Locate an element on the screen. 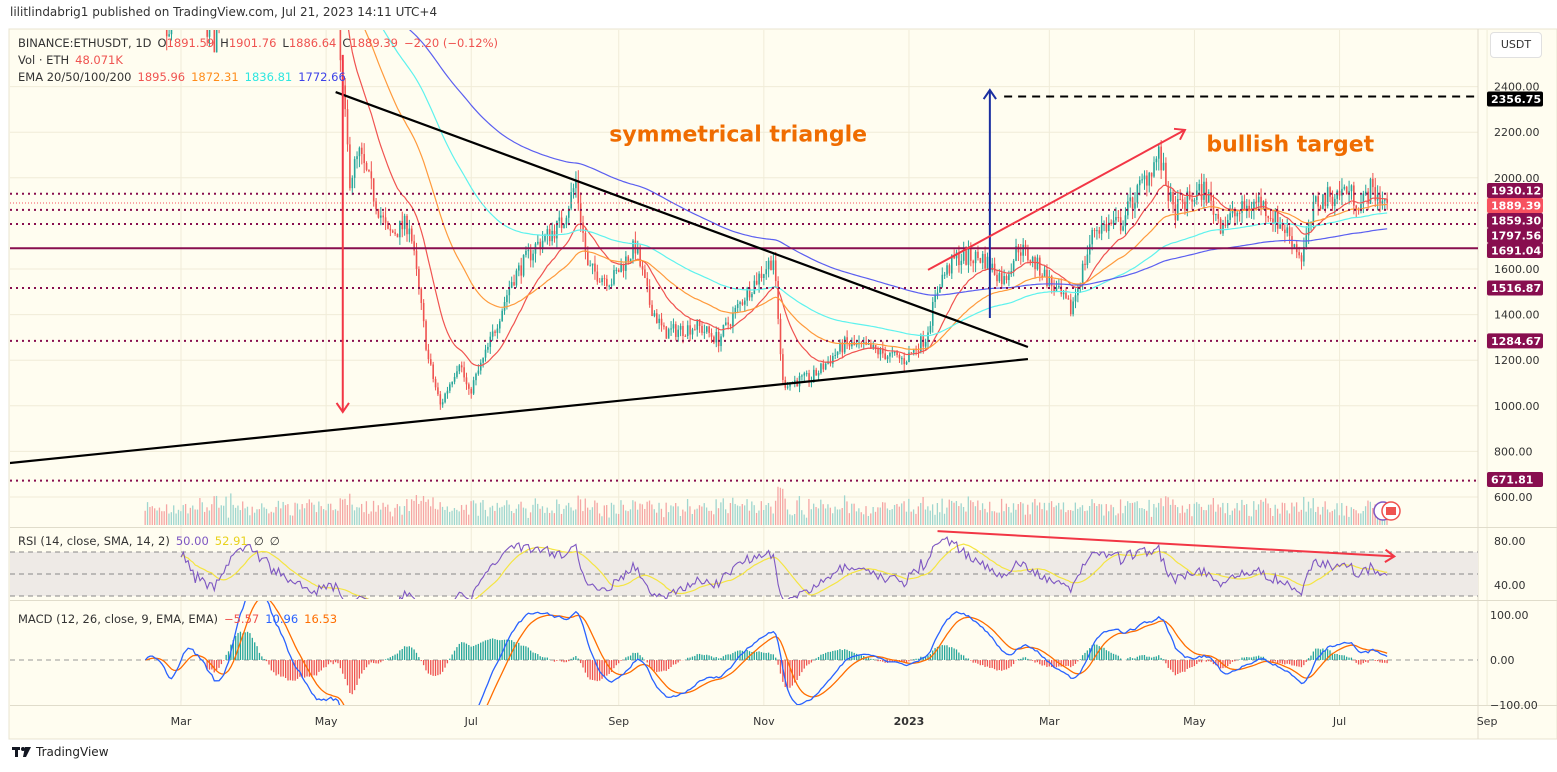 The width and height of the screenshot is (1557, 772). triangle-upper-trendline is located at coordinates (682, 220).